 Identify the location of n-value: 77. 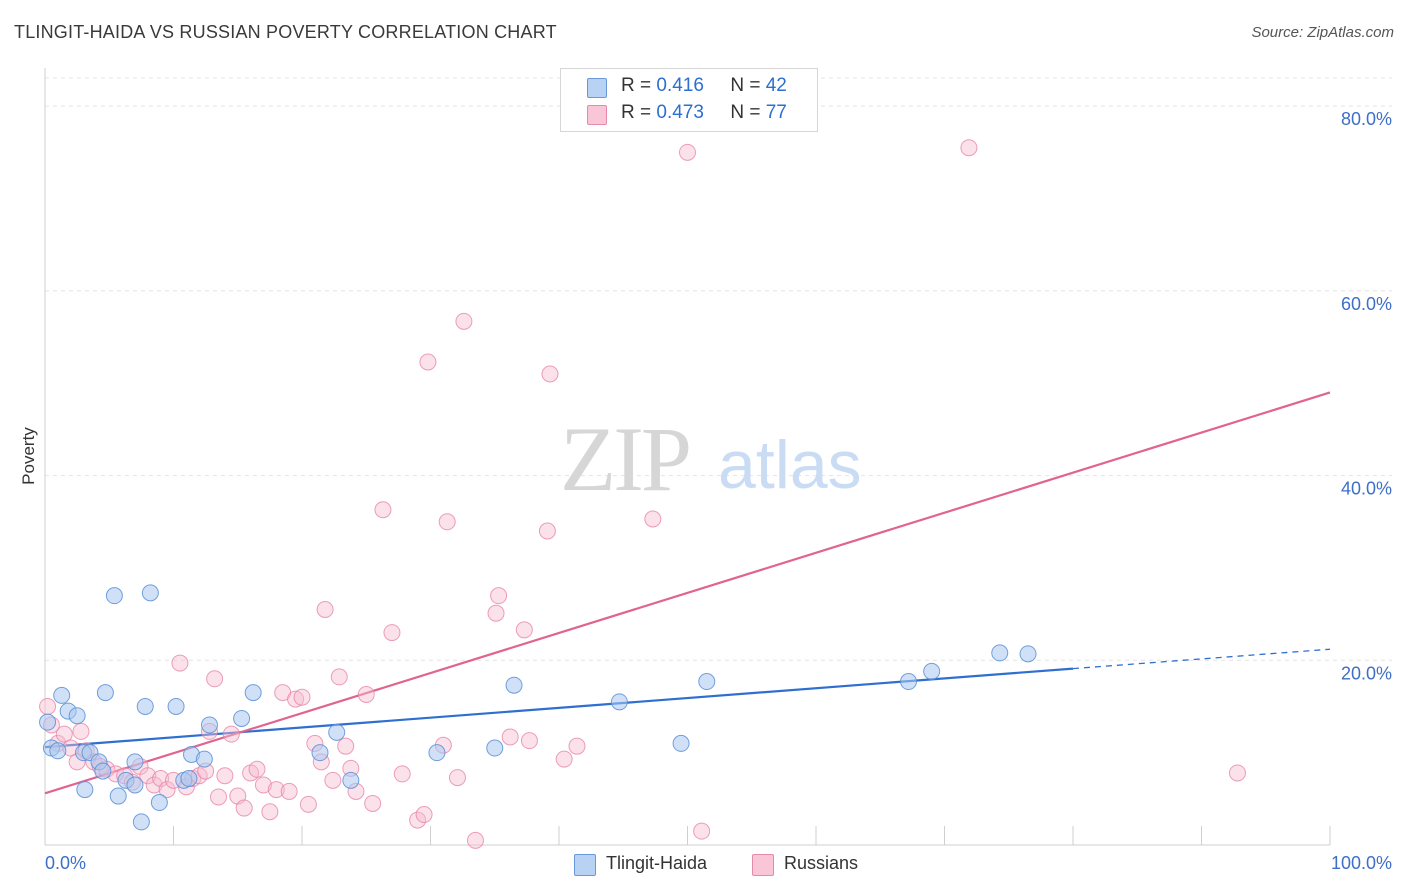
(776, 112).